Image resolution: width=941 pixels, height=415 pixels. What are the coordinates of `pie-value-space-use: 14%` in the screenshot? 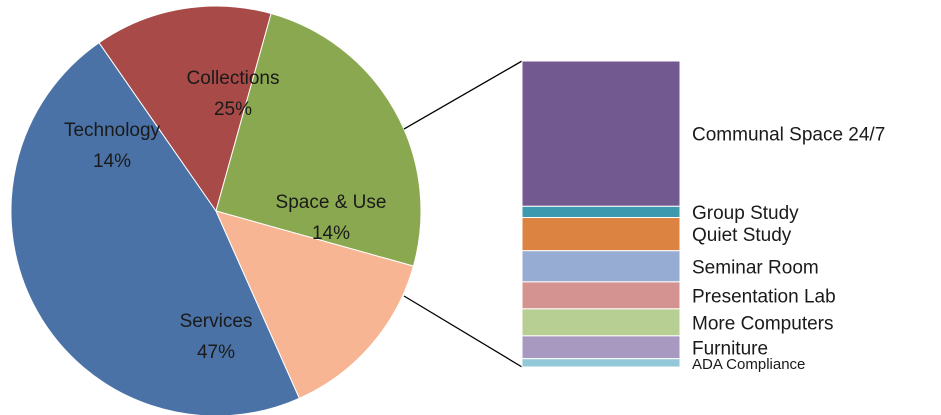 It's located at (331, 233).